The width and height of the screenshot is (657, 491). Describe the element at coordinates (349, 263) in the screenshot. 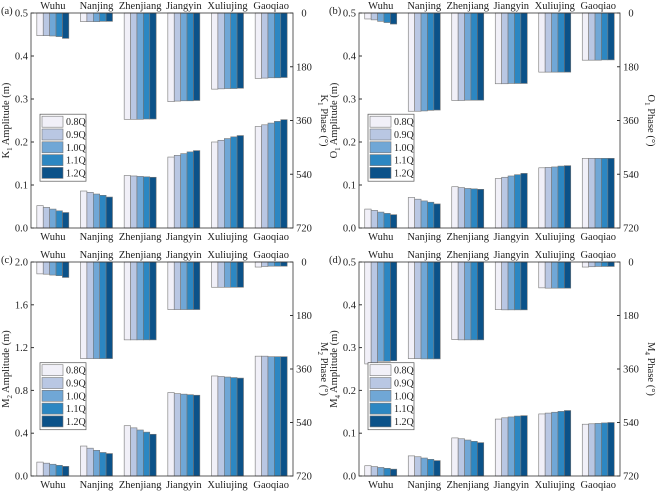

I see `y-tick-label: 0.5` at that location.